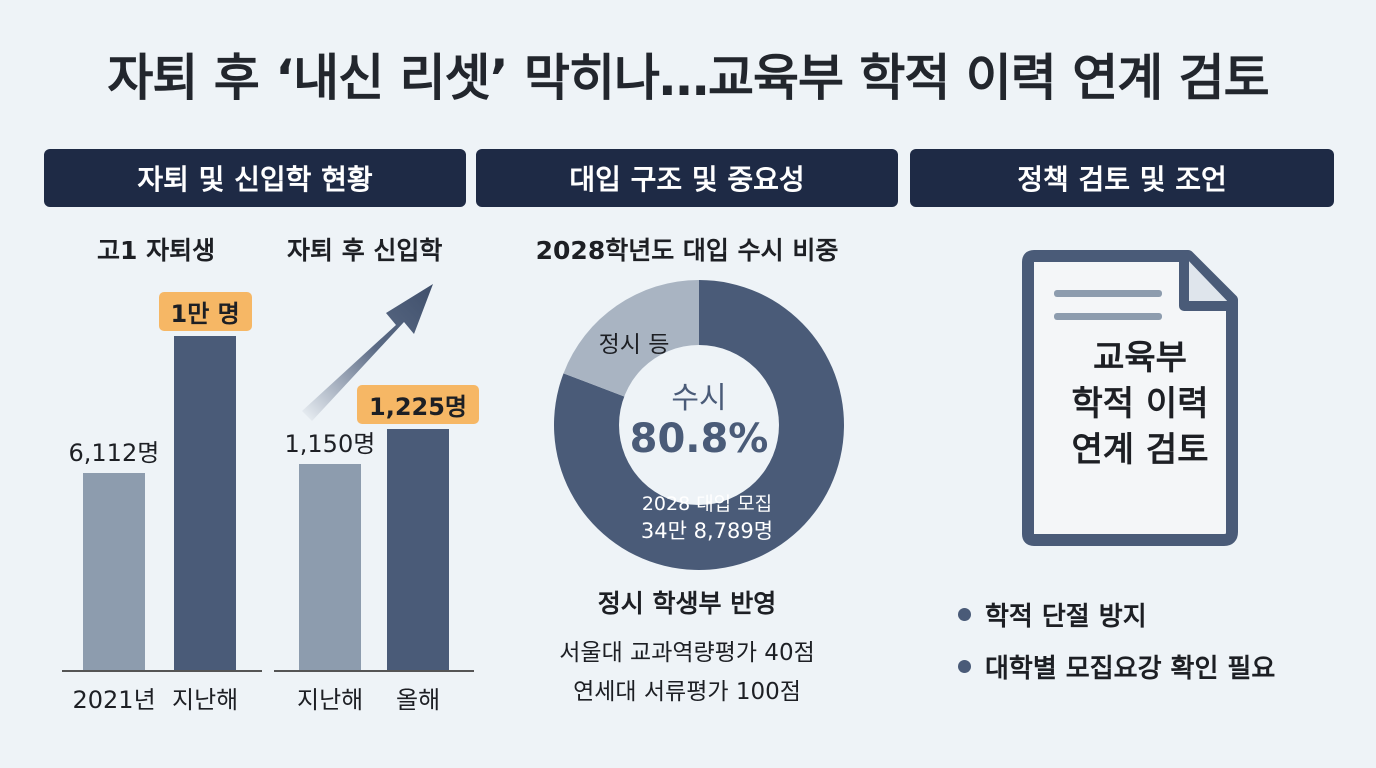 The width and height of the screenshot is (1376, 768). What do you see at coordinates (687, 178) in the screenshot?
I see `section-header-admission: 대입 구조 및 중요성` at bounding box center [687, 178].